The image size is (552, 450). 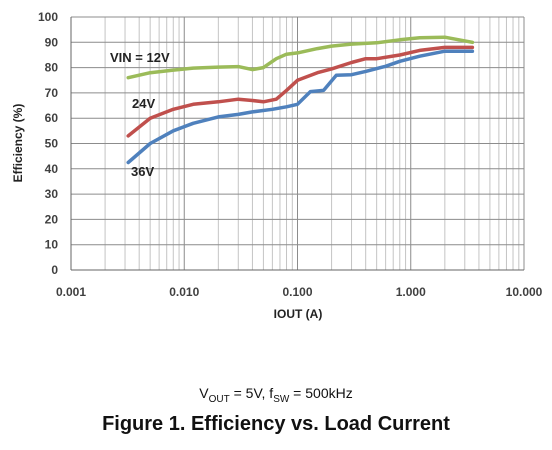 I want to click on figure-subcaption: VOUT = 5V, fSW = 500kHz, so click(x=276, y=395).